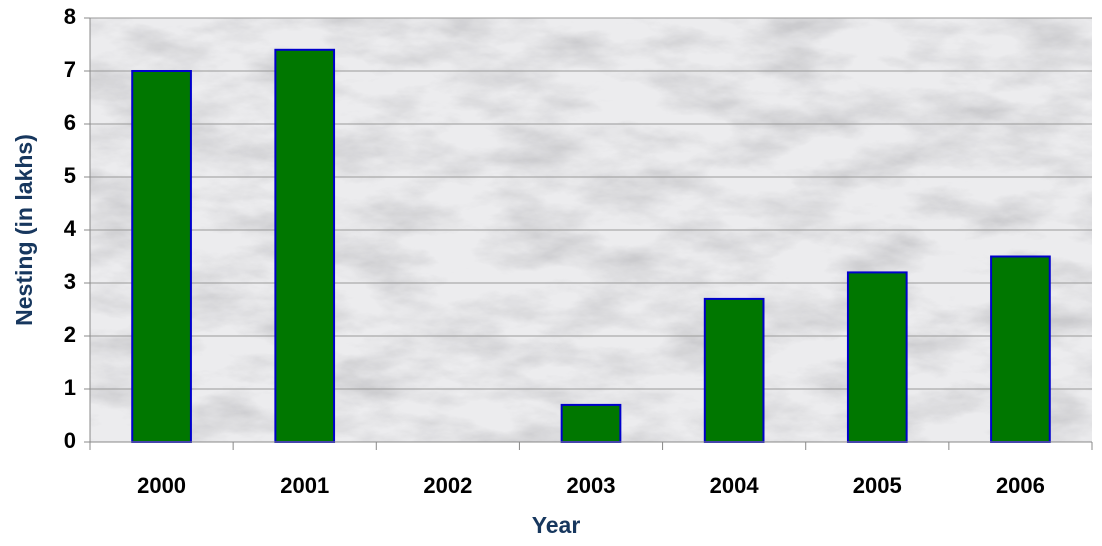  What do you see at coordinates (556, 525) in the screenshot?
I see `x-axis-title: Year` at bounding box center [556, 525].